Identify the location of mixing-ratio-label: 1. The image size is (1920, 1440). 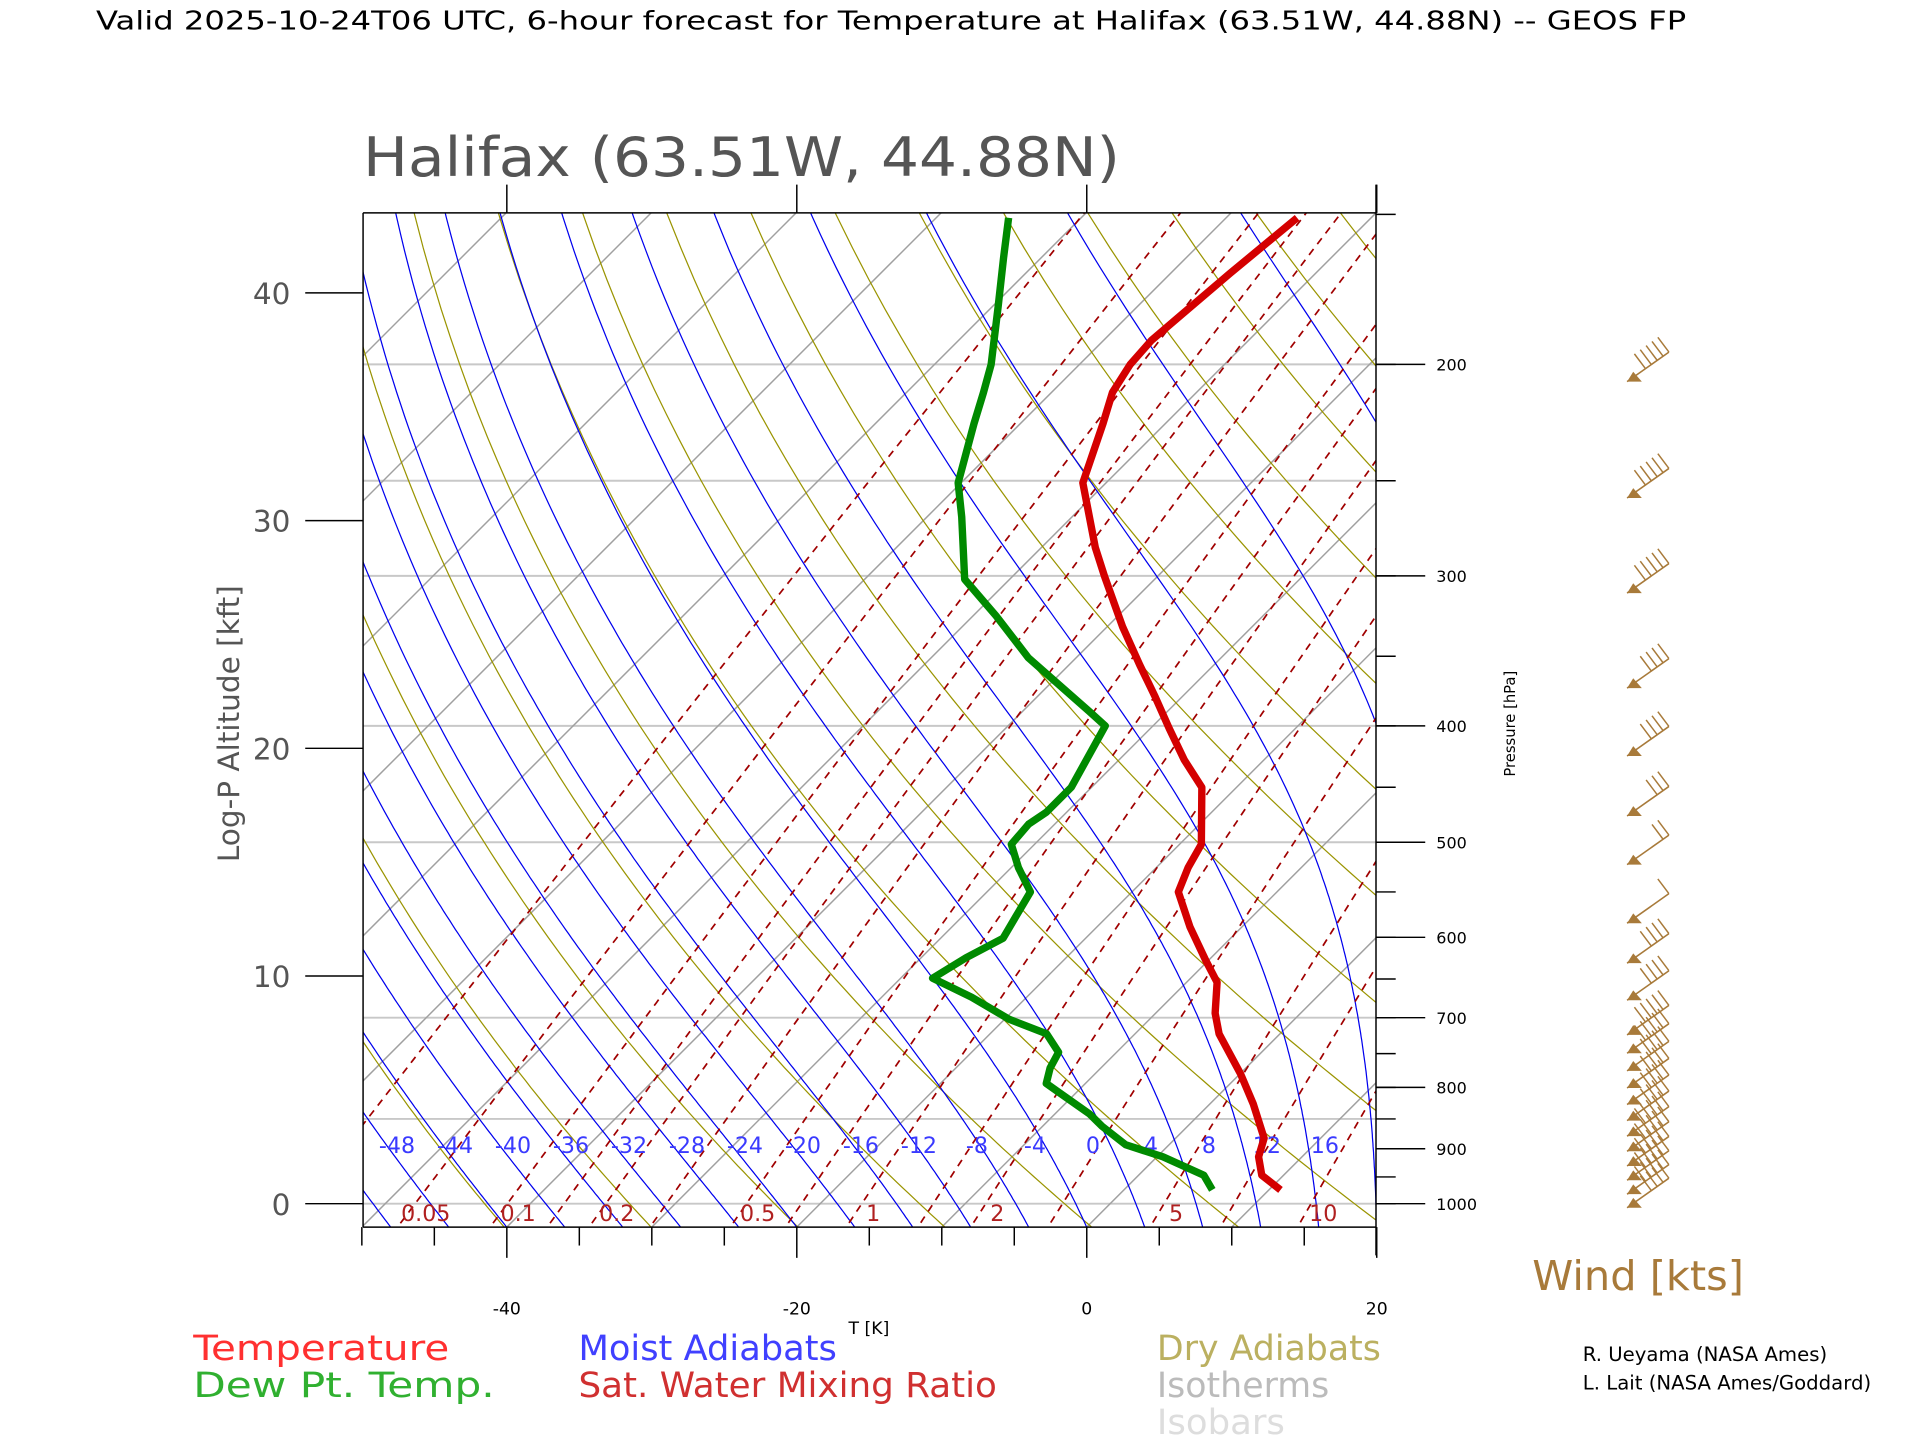
(873, 1214).